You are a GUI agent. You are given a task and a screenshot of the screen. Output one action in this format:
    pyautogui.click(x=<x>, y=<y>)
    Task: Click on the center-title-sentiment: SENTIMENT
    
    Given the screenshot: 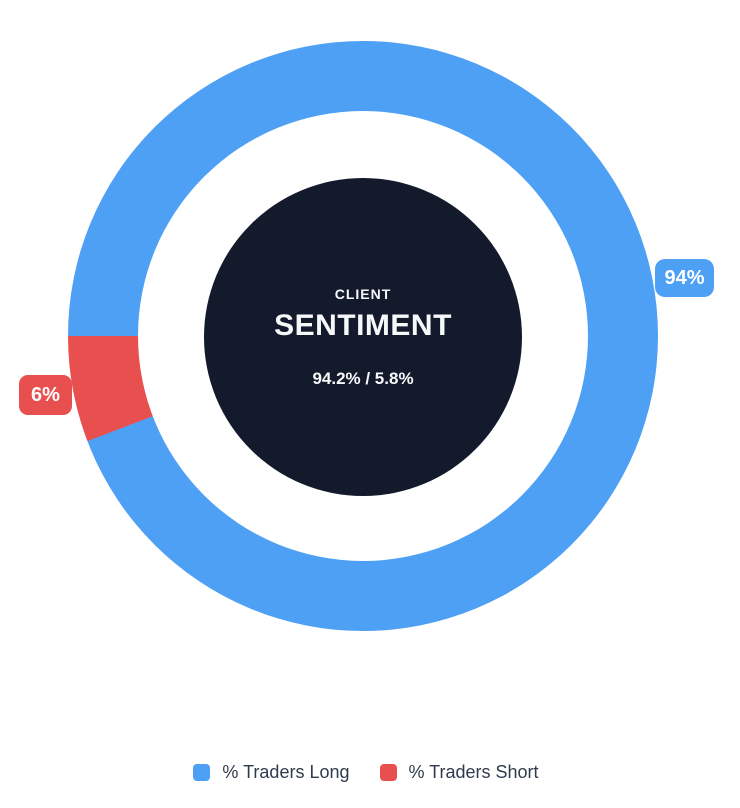 What is the action you would take?
    pyautogui.click(x=363, y=325)
    